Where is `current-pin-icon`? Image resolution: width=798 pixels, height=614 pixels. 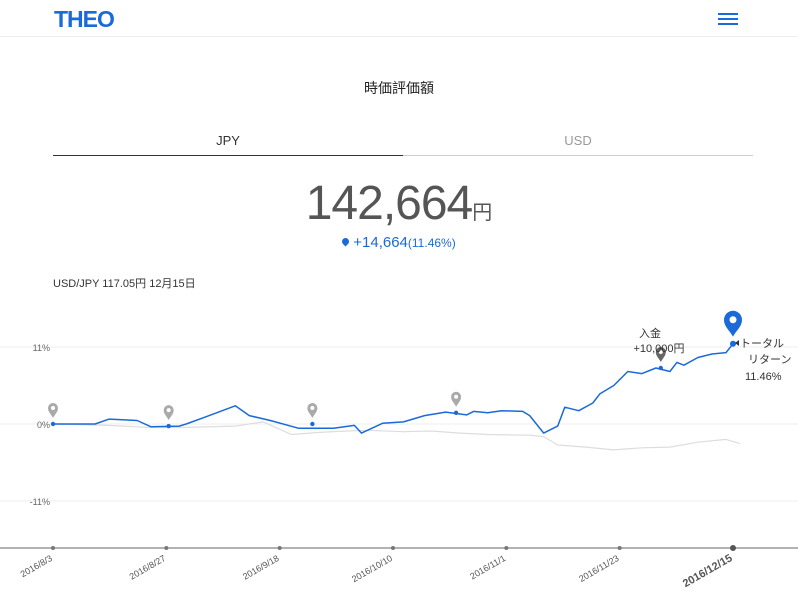
current-pin-icon is located at coordinates (733, 323).